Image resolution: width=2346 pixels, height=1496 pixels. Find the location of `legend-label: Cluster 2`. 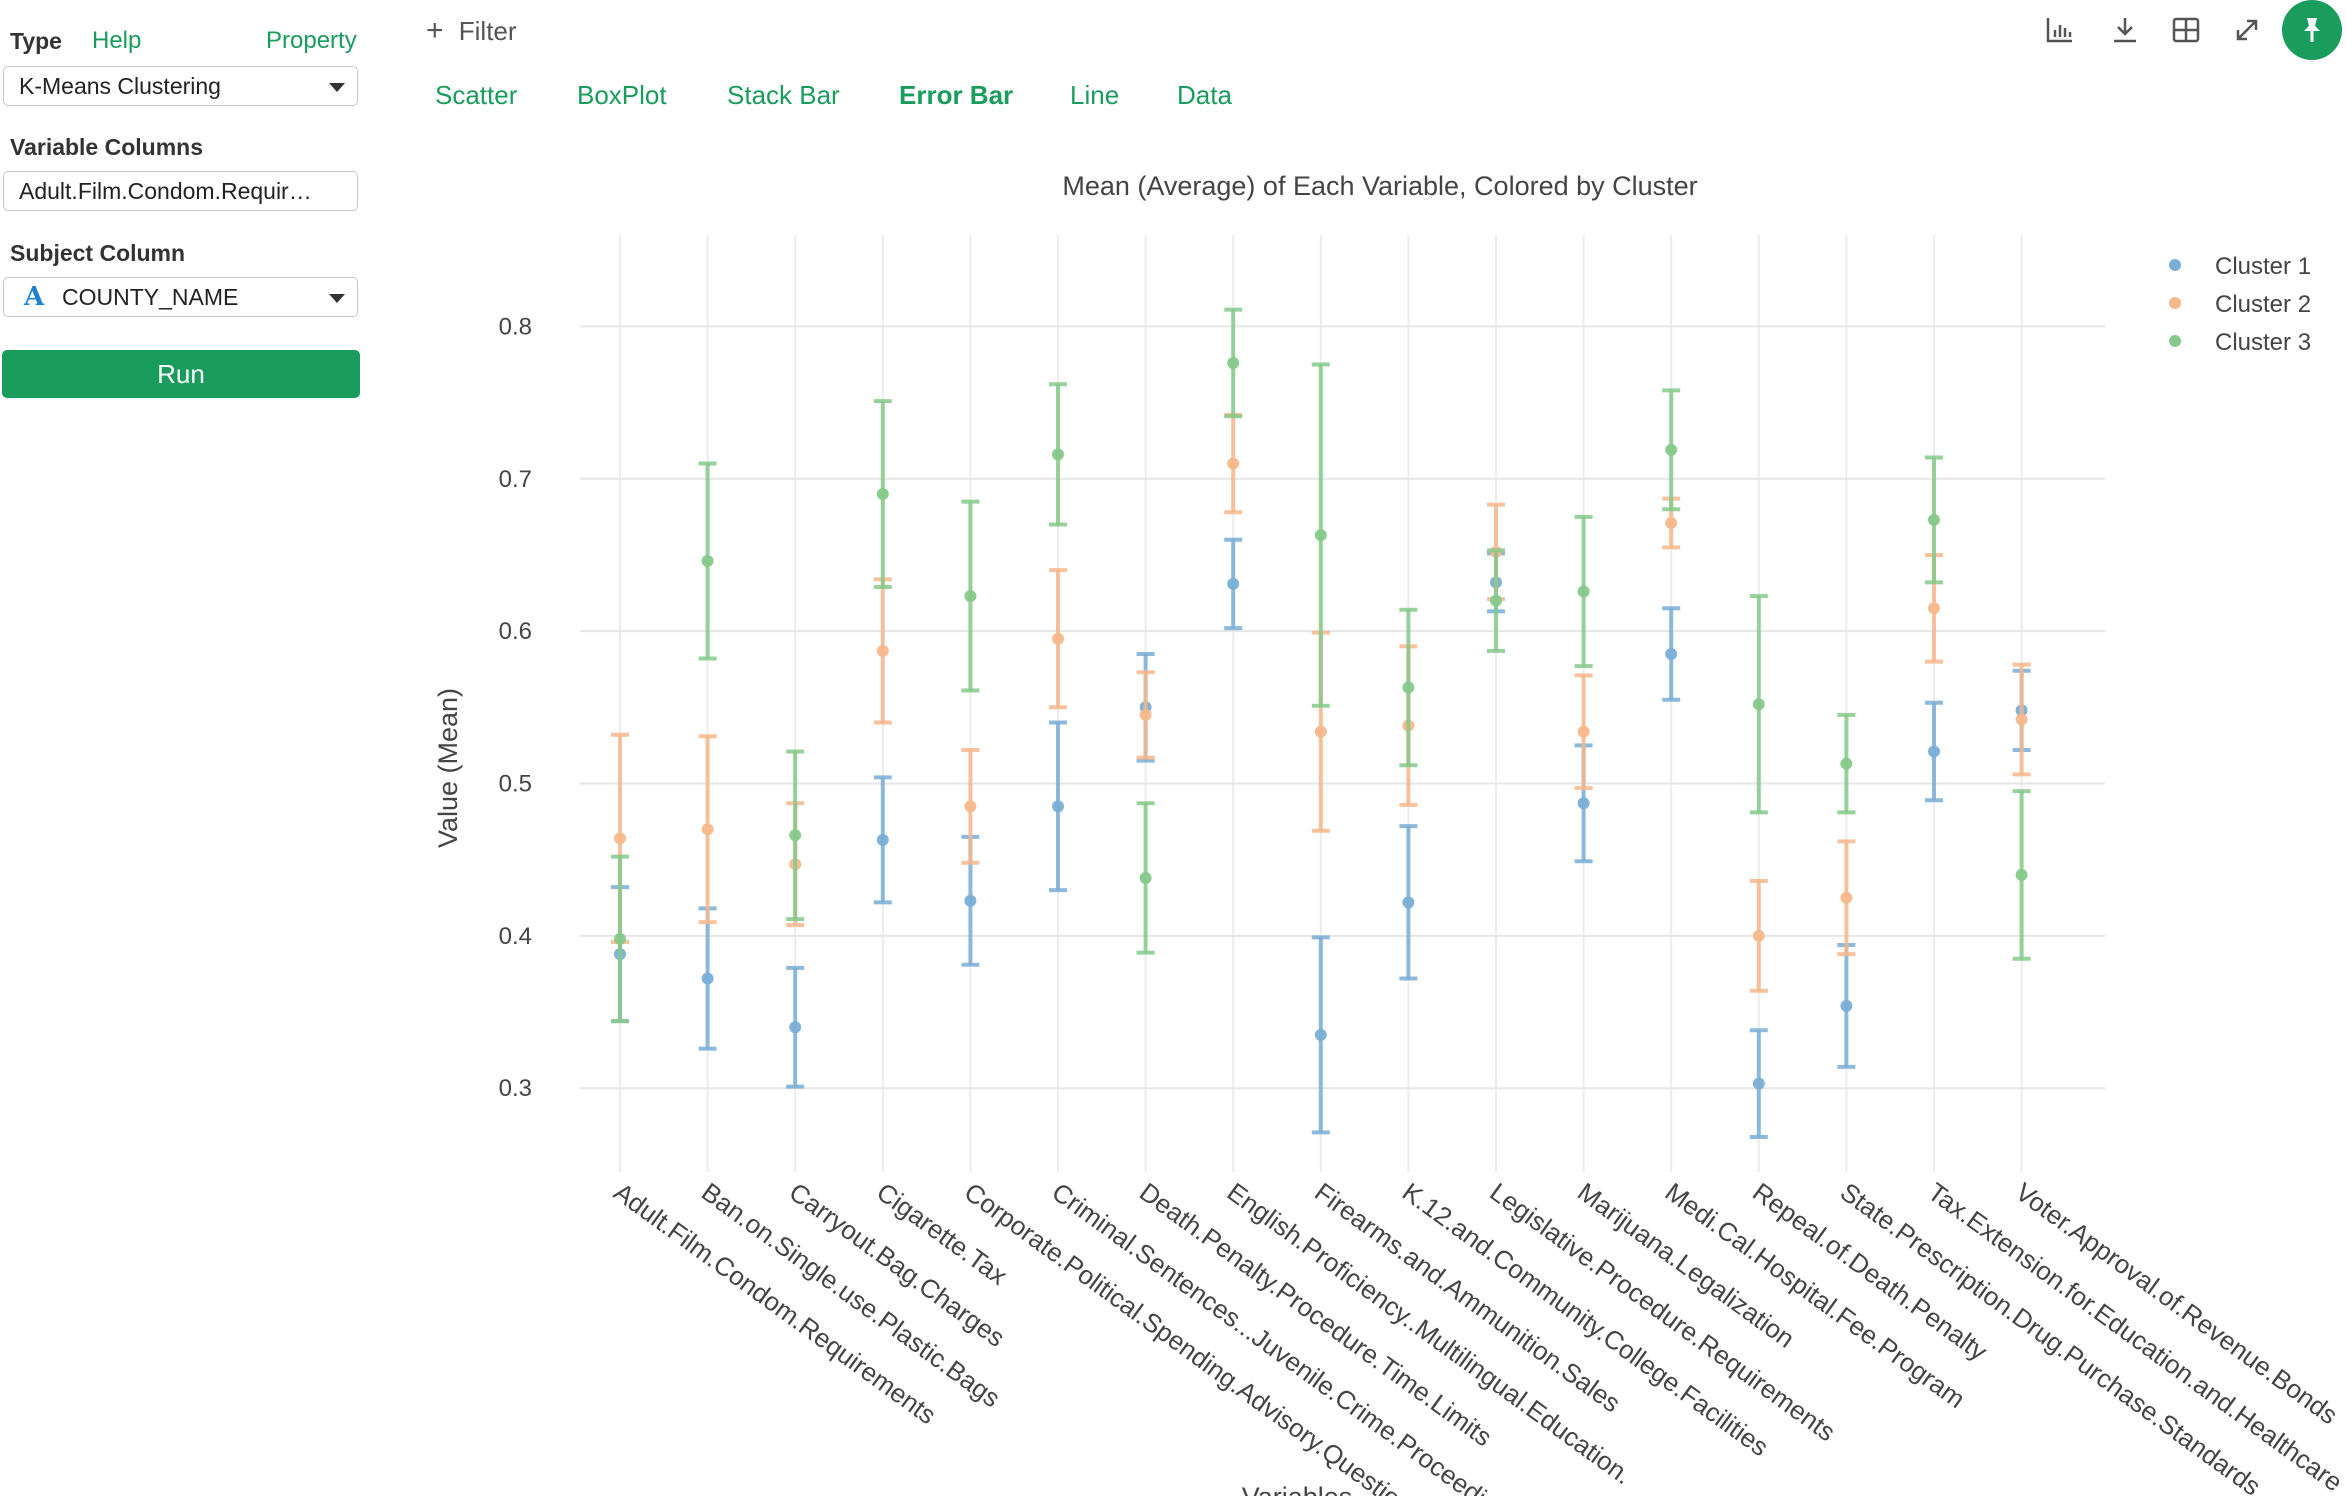

legend-label: Cluster 2 is located at coordinates (2263, 304).